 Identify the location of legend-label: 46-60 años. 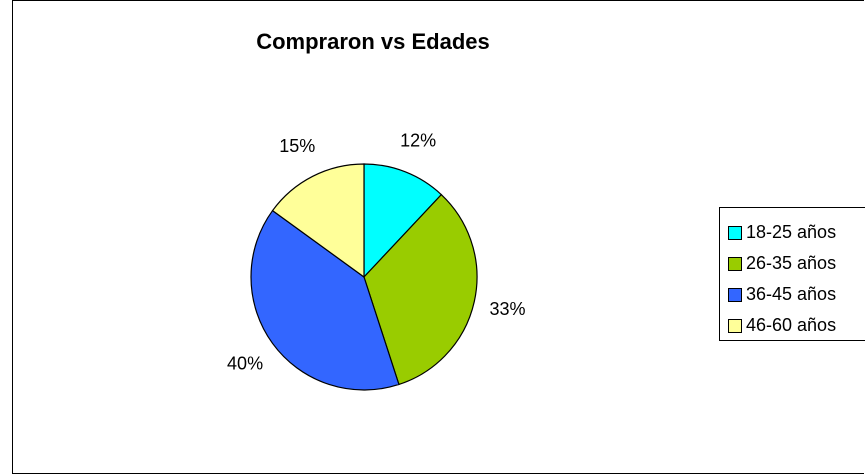
(791, 325).